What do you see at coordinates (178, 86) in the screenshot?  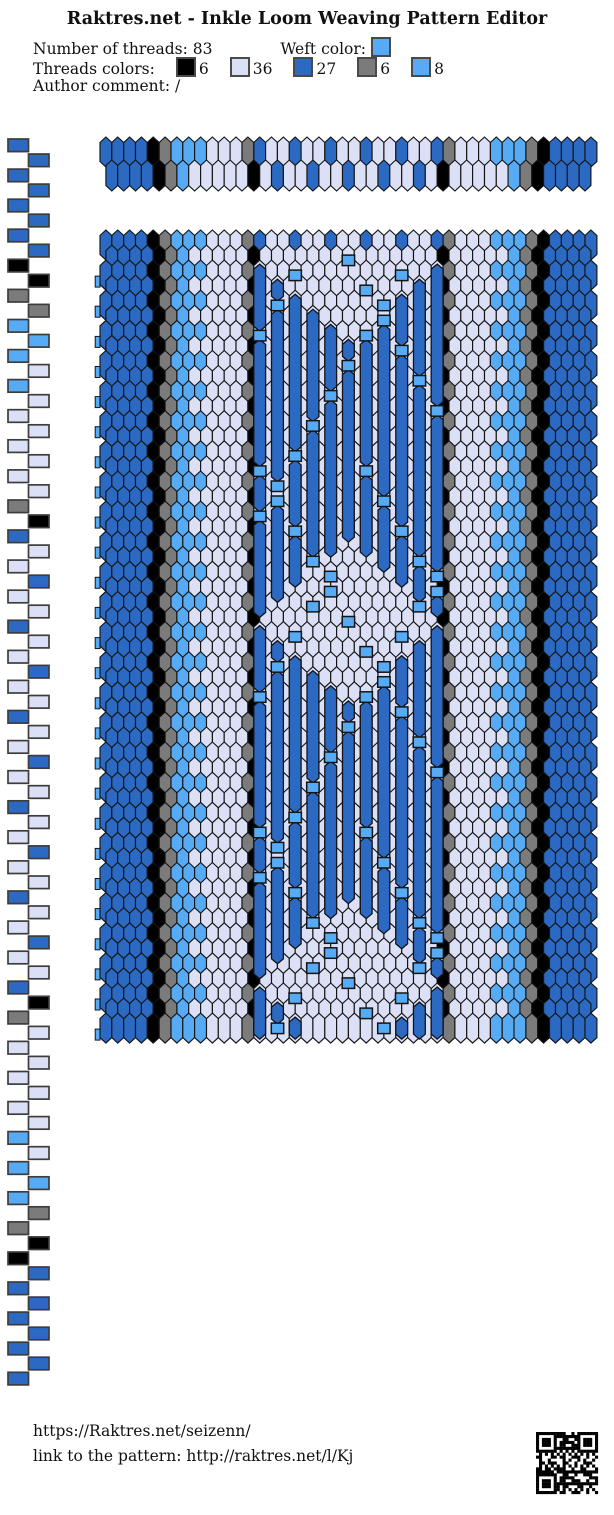 I see `author-comment-value: /` at bounding box center [178, 86].